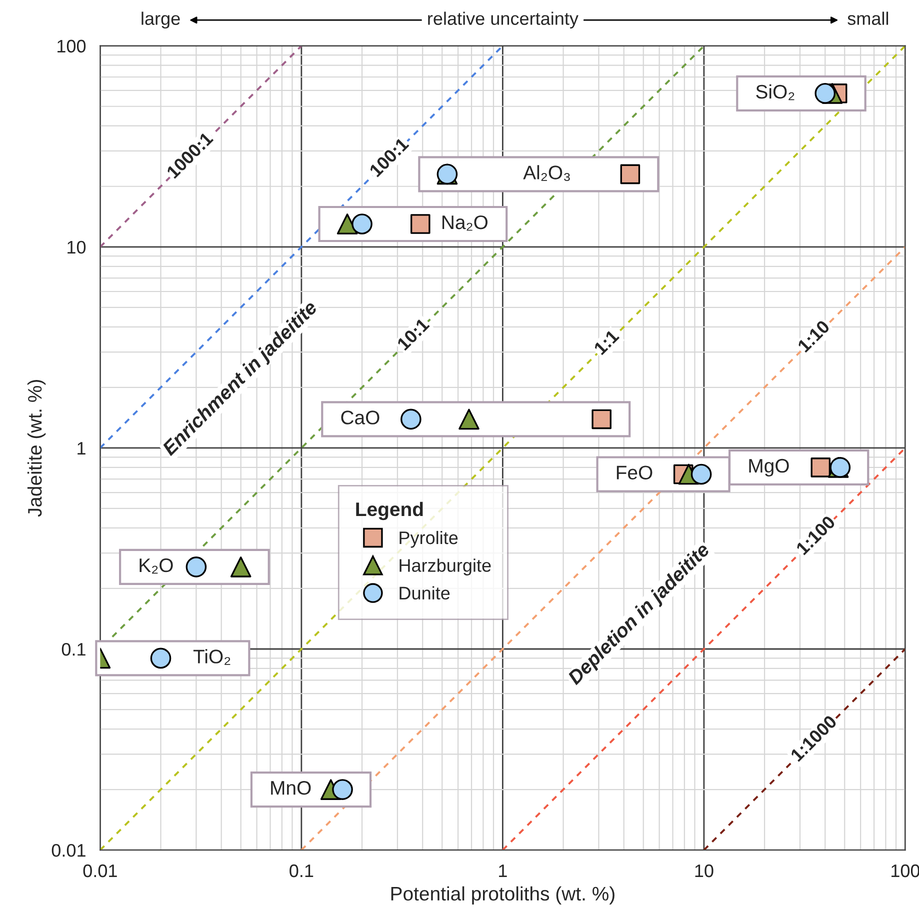 The width and height of the screenshot is (919, 917). I want to click on annotation: CaO, so click(360, 417).